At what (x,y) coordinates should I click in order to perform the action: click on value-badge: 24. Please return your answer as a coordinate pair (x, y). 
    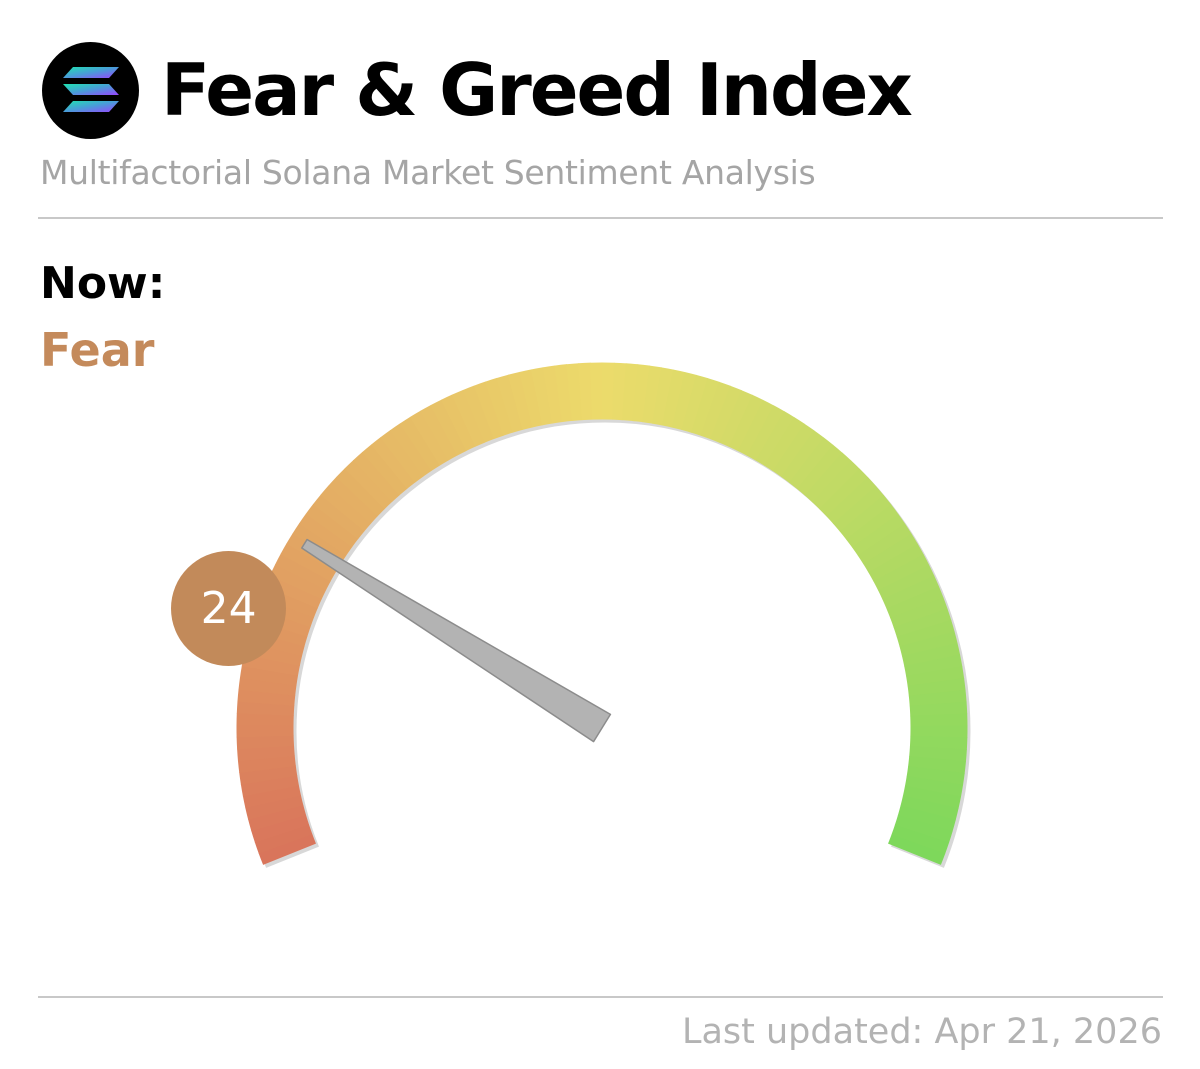
    Looking at the image, I should click on (229, 608).